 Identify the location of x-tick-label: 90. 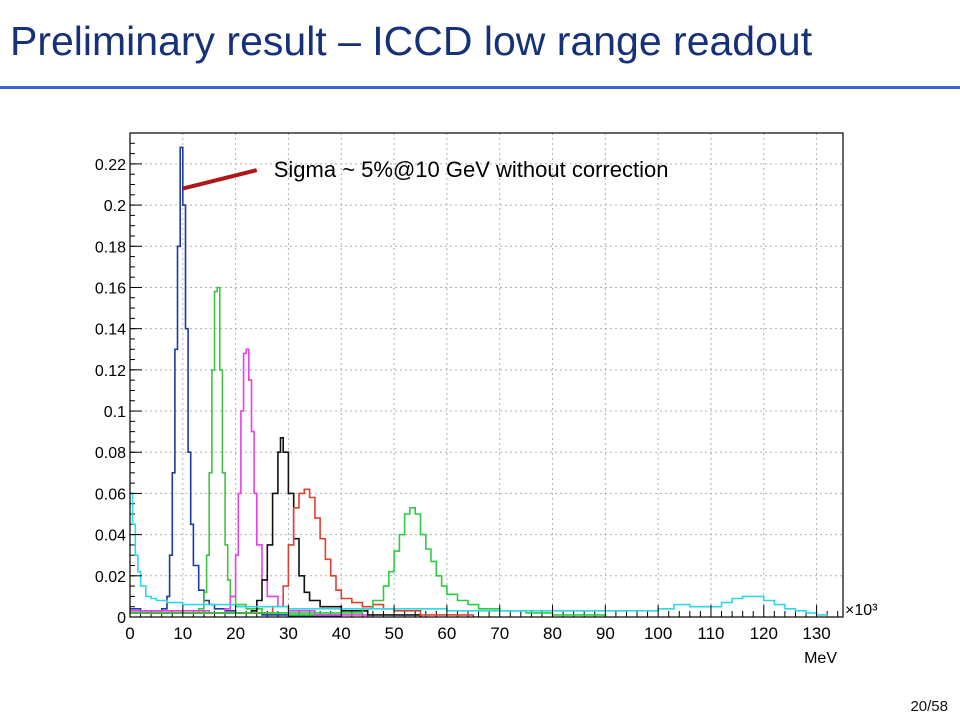
(605, 633).